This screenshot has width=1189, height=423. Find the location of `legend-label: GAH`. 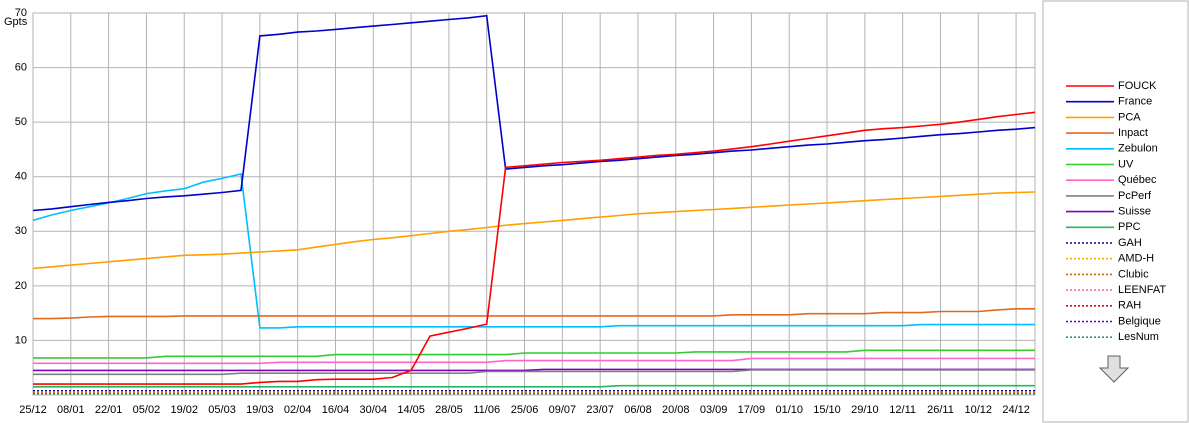

legend-label: GAH is located at coordinates (1130, 243).